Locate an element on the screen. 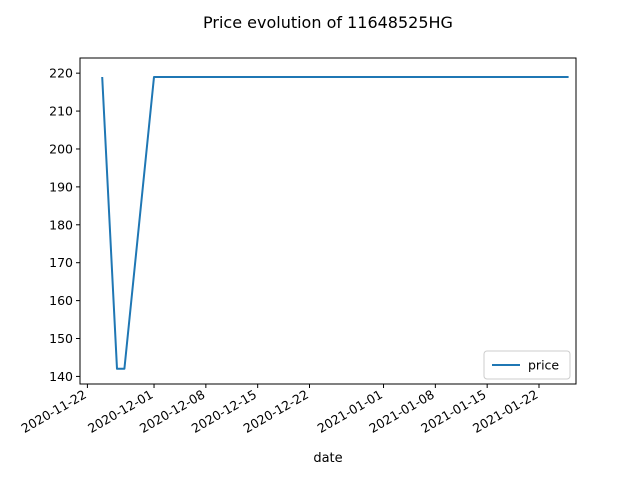 This screenshot has width=640, height=480. y-tick-label: 150 is located at coordinates (61, 338).